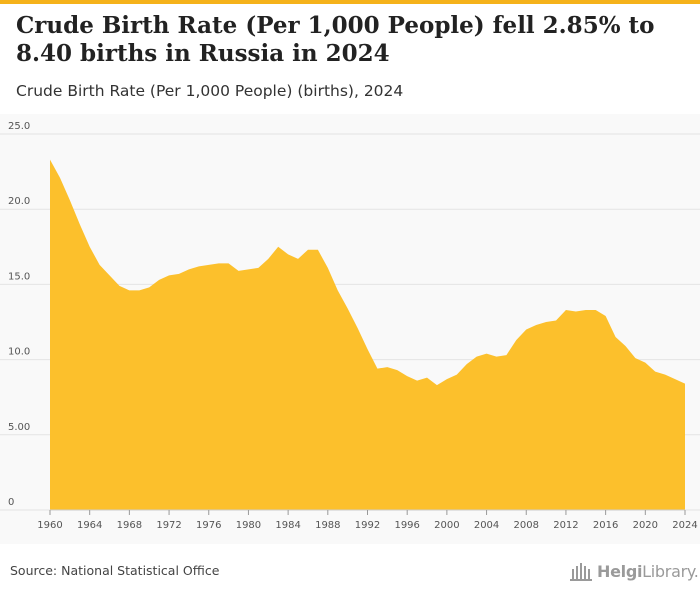  Describe the element at coordinates (406, 525) in the screenshot. I see `x-tick-label: 1996` at that location.